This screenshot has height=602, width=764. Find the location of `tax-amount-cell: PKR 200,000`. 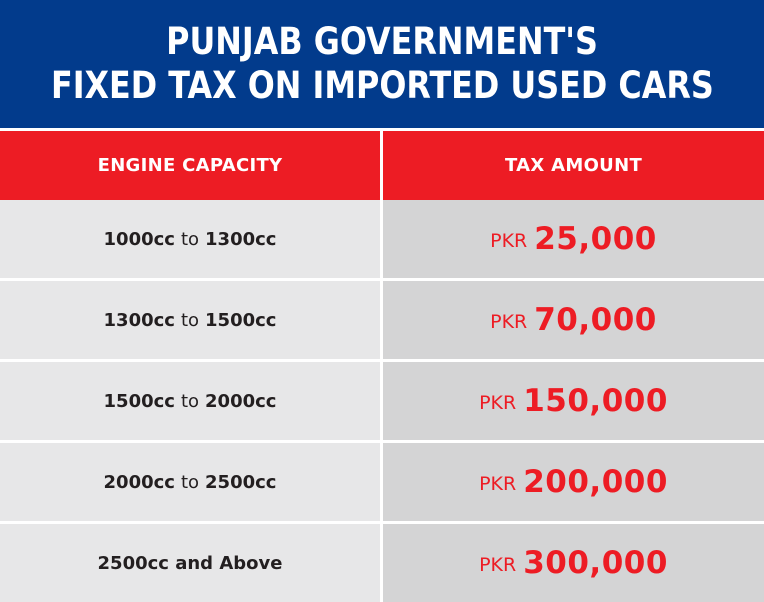

tax-amount-cell: PKR 200,000 is located at coordinates (573, 482).